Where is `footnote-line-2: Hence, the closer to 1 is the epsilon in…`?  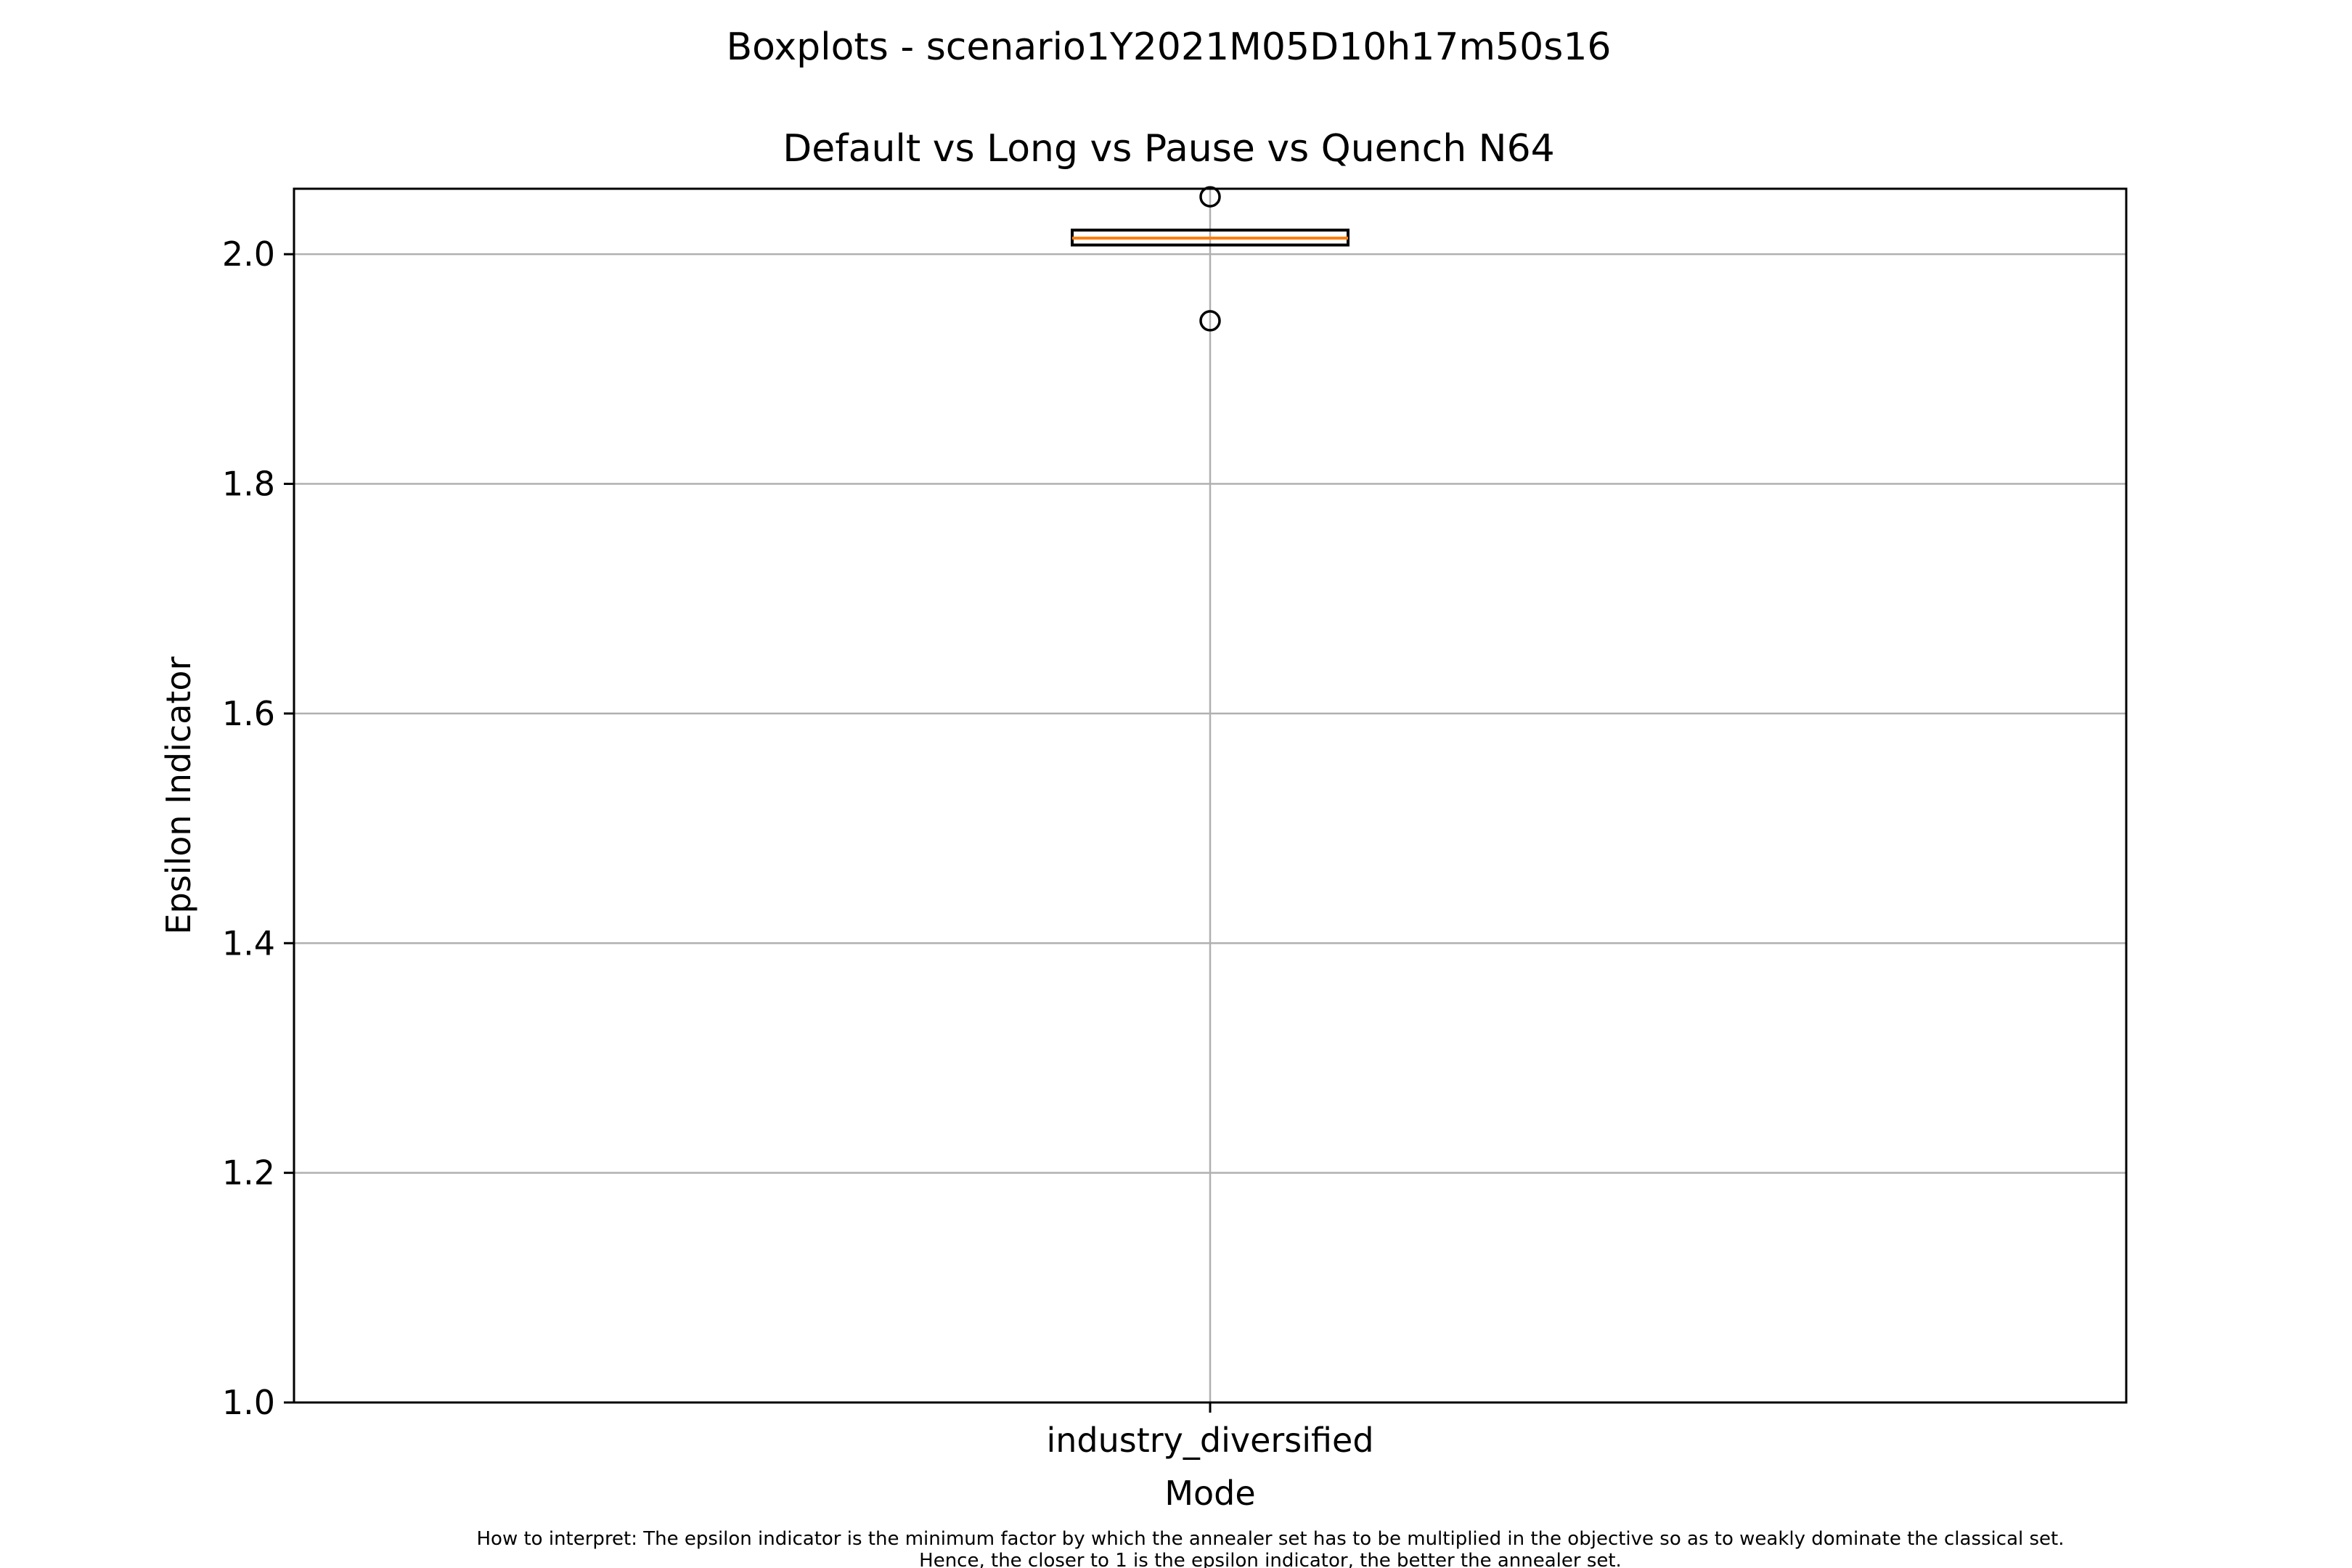
footnote-line-2: Hence, the closer to 1 is the epsilon in… is located at coordinates (1271, 1559).